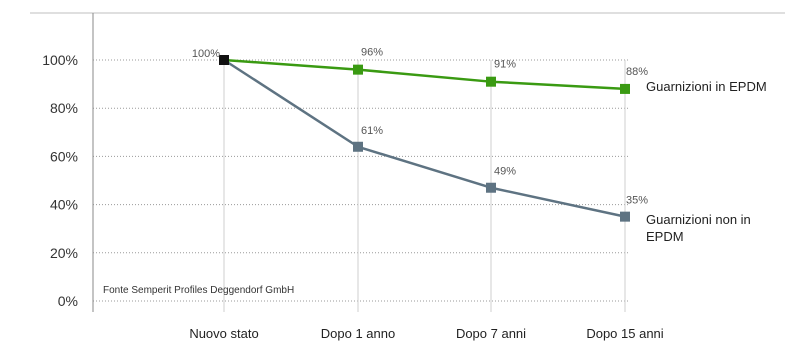 The image size is (811, 347). I want to click on y-axis-tick-labels: 0% 20% 40% 60% 80% 100%, so click(60, 180).